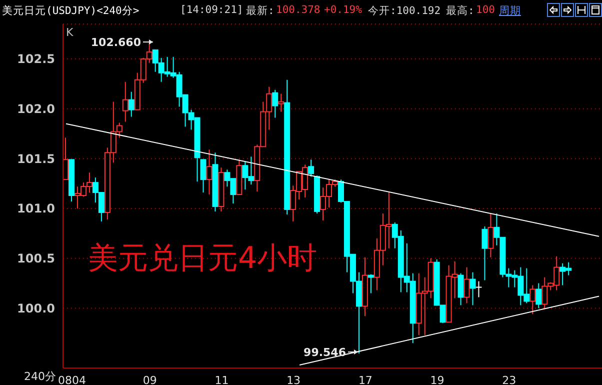 The image size is (602, 385). Describe the element at coordinates (510, 11) in the screenshot. I see `text: 周期` at that location.